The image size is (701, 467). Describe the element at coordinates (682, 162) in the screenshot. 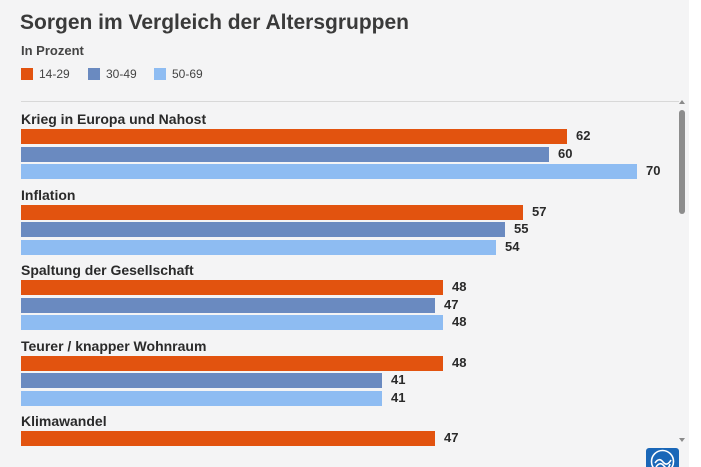

I see `scrollbar-thumb` at that location.